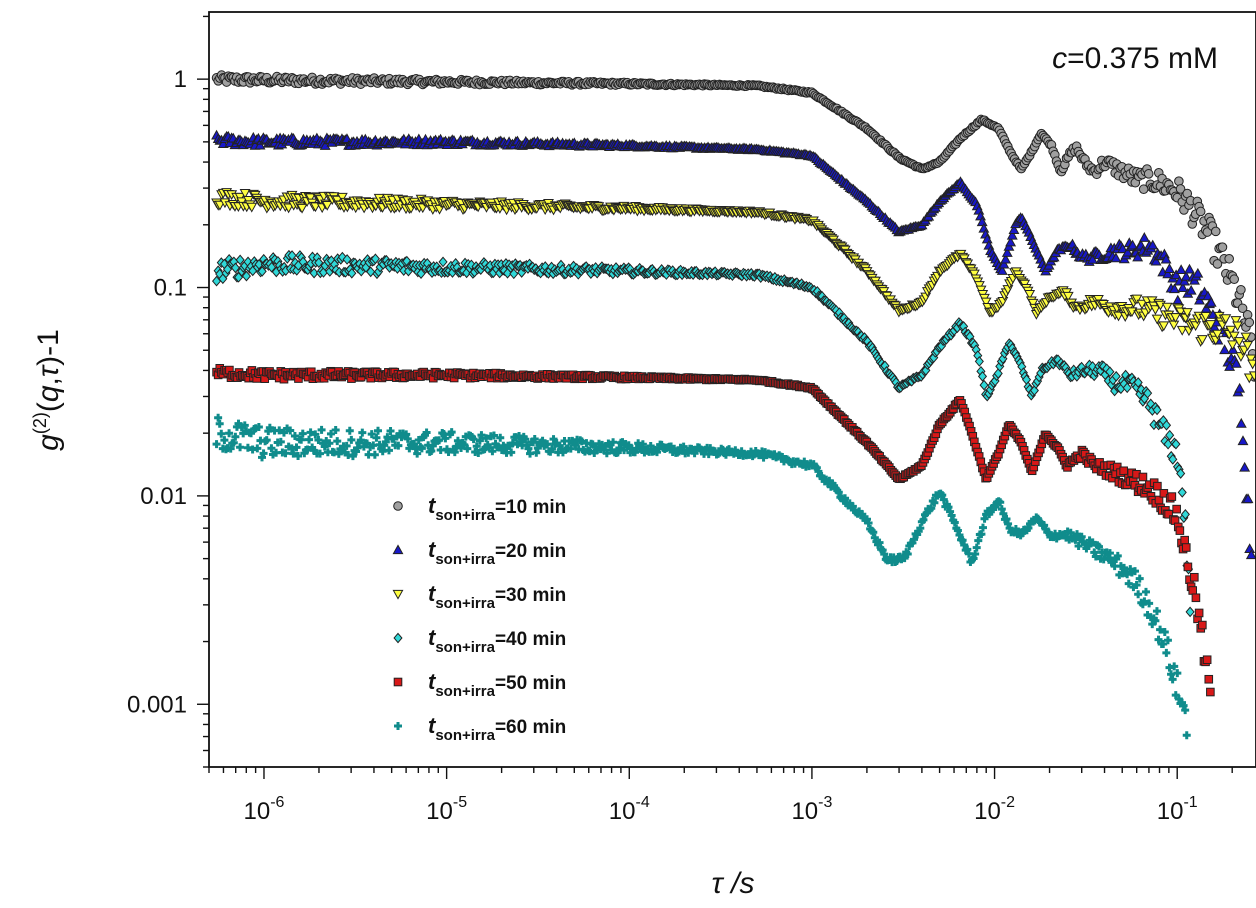  I want to click on legend-marker, so click(398, 549).